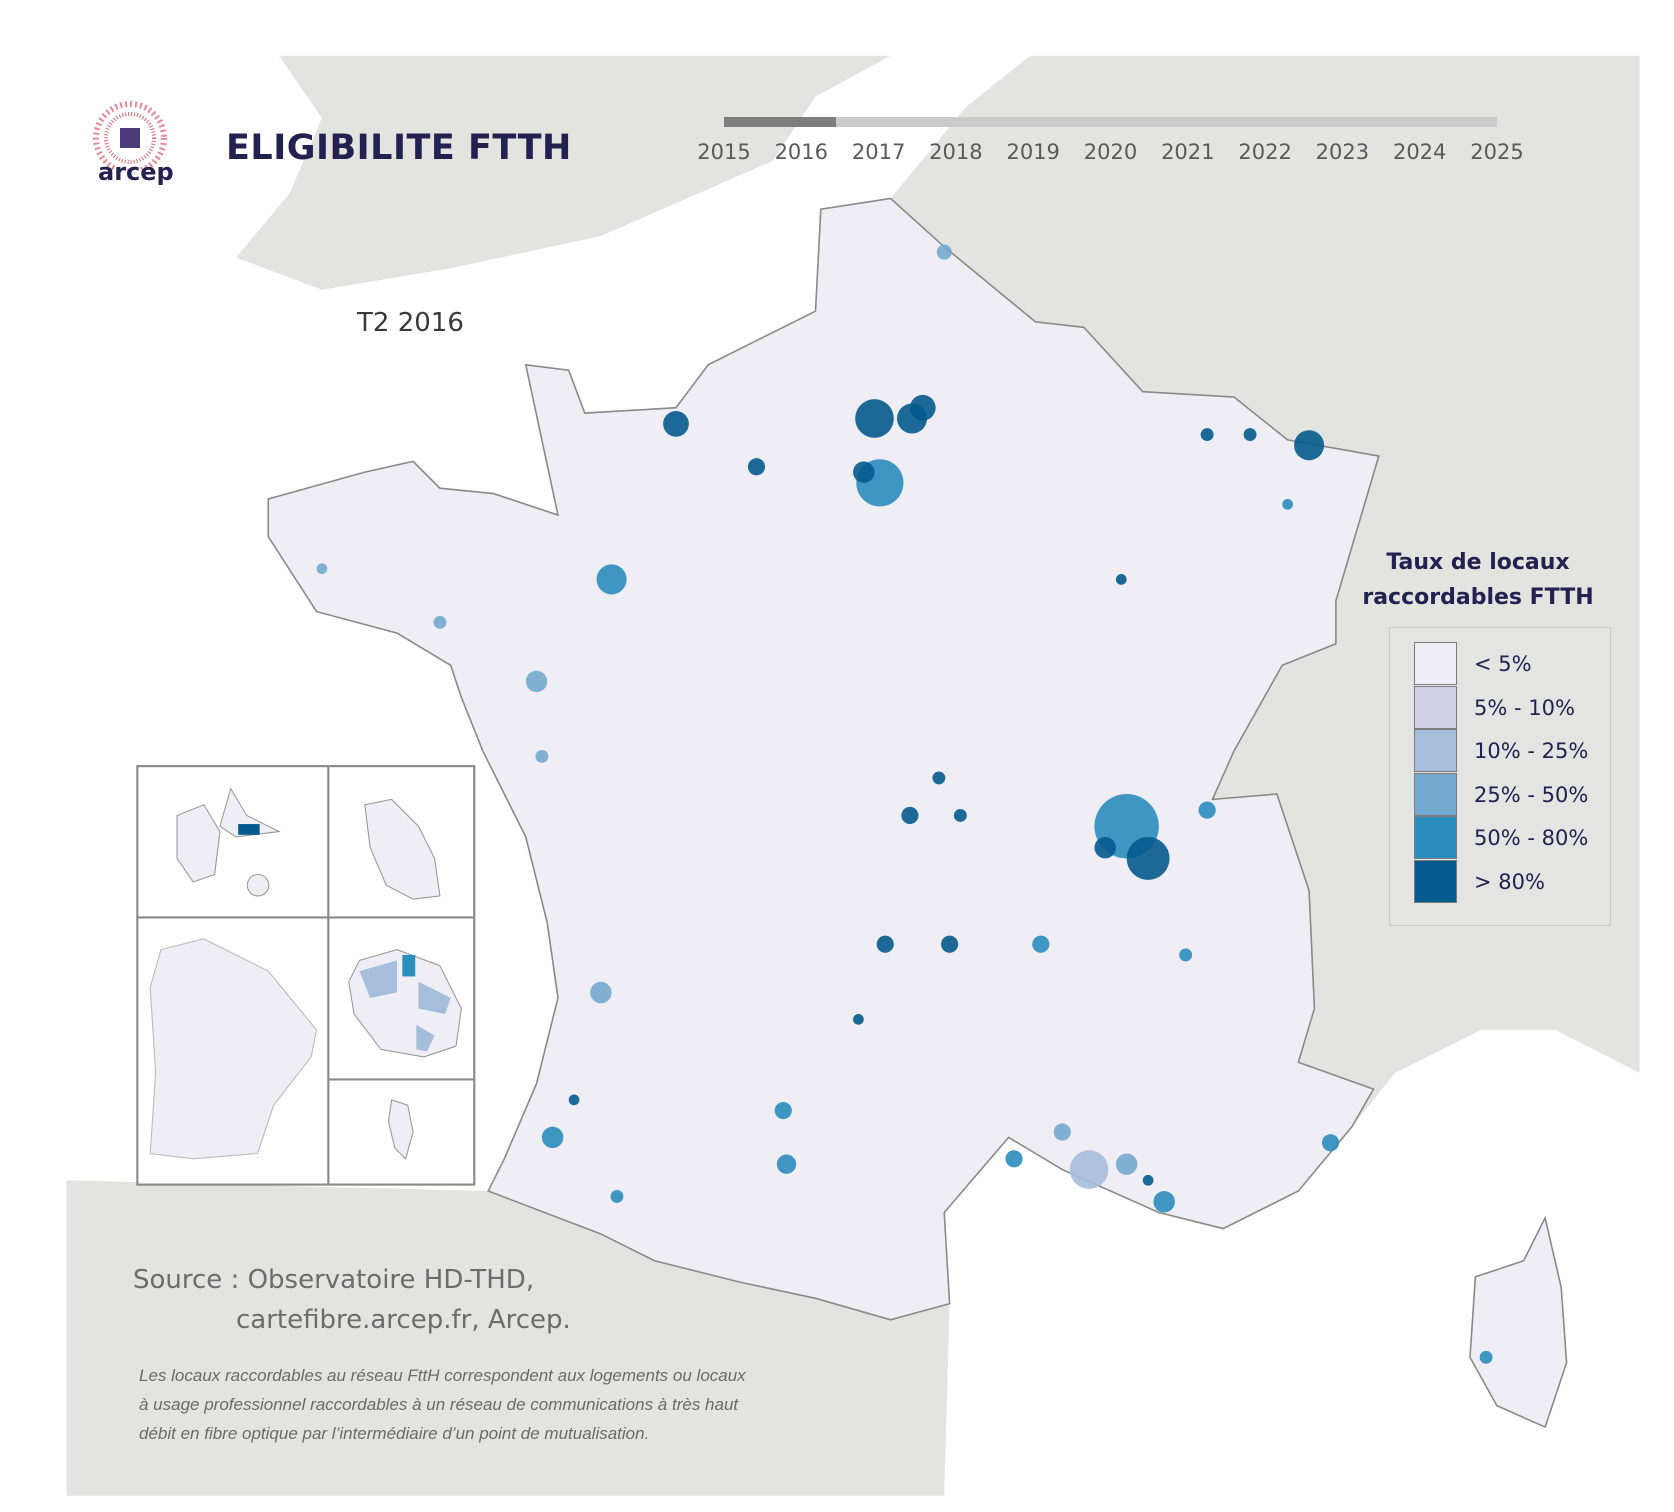 This screenshot has height=1512, width=1674. What do you see at coordinates (1292, 1263) in the screenshot?
I see `sea-mediterranean` at bounding box center [1292, 1263].